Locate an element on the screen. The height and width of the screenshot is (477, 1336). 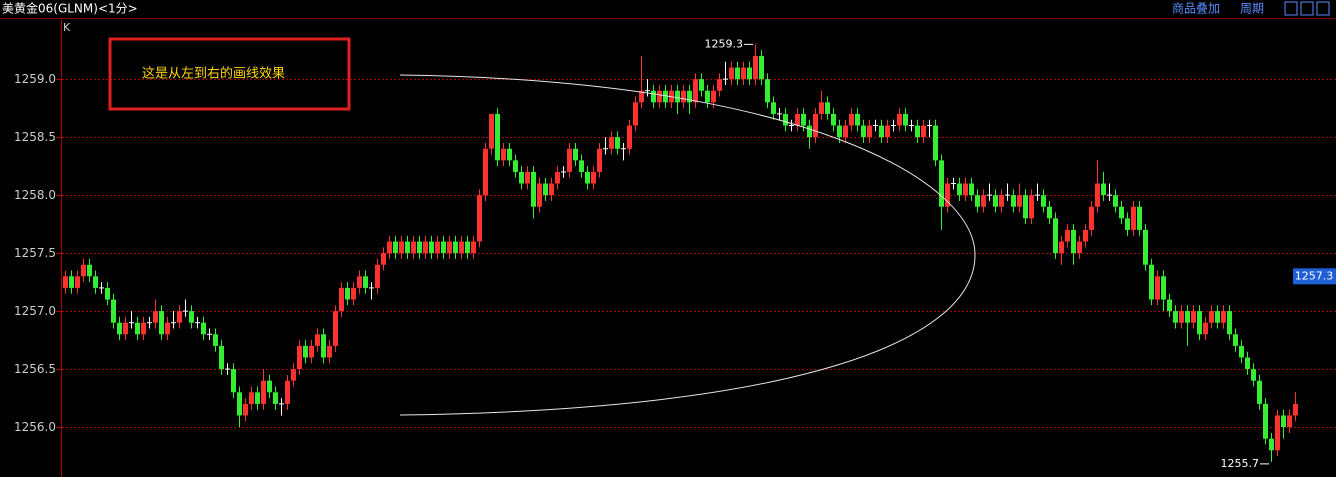
toolbar-button: 周期 is located at coordinates (1252, 9).